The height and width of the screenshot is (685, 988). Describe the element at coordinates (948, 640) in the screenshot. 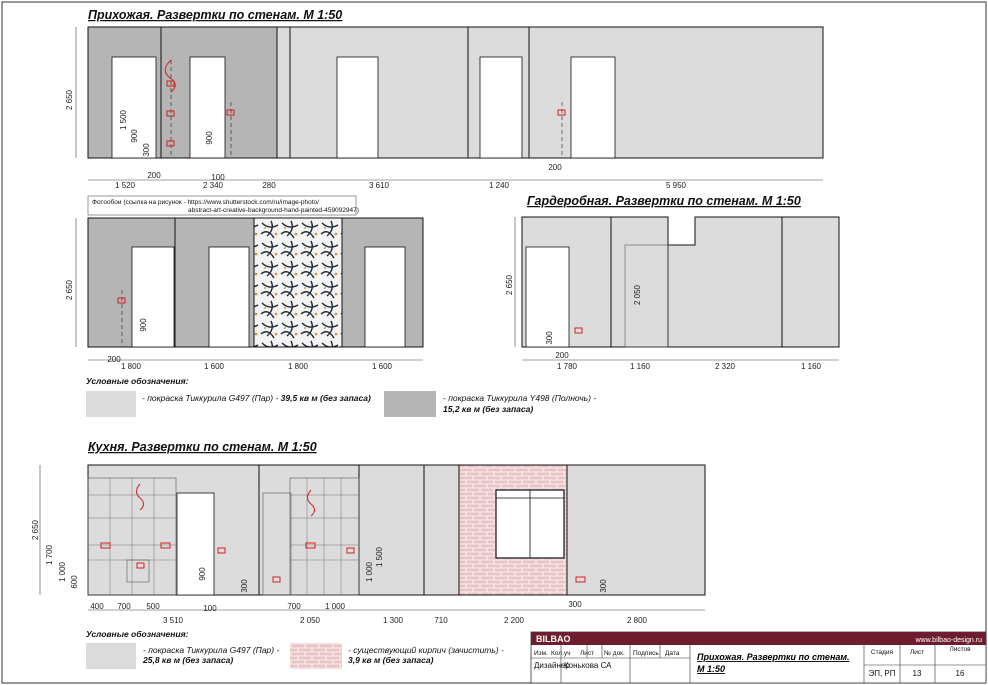

I see `brand-site: www.bilbao-design.ru` at that location.